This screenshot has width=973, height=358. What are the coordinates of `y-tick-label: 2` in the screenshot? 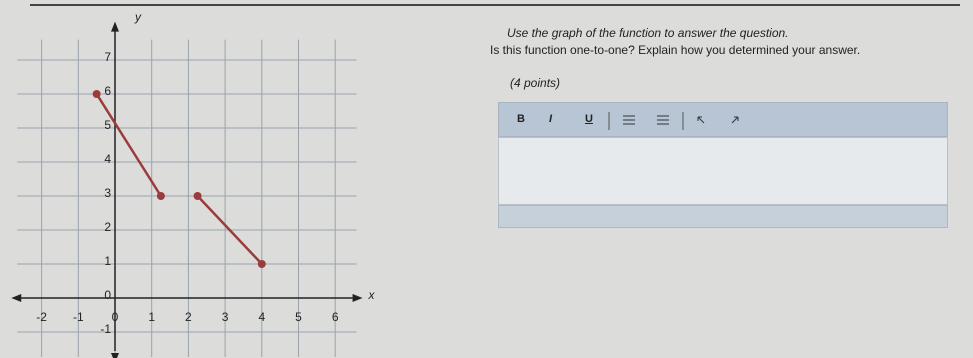 It's located at (107, 227).